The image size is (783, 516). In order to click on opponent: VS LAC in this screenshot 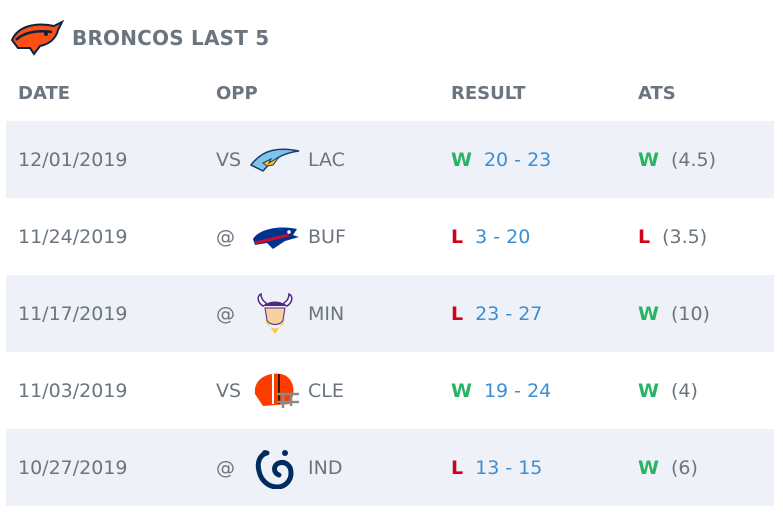, I will do `click(280, 159)`.